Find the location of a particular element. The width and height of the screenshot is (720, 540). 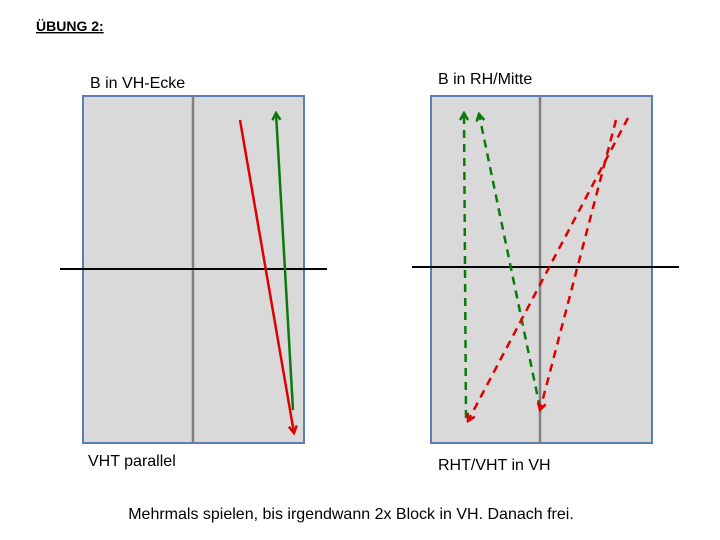

panel-label: B in VH-Ecke is located at coordinates (137, 83).